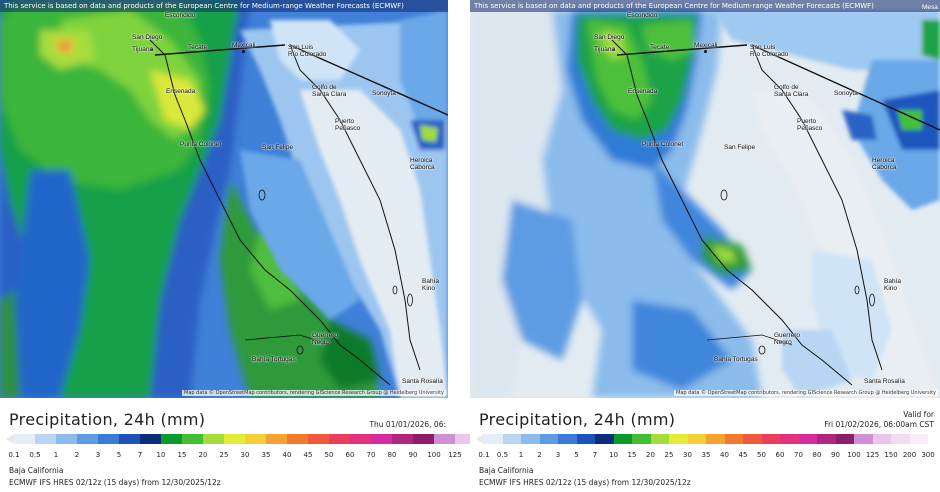 The height and width of the screenshot is (492, 940). What do you see at coordinates (918, 414) in the screenshot?
I see `valid-for-label-right: Valid for` at bounding box center [918, 414].